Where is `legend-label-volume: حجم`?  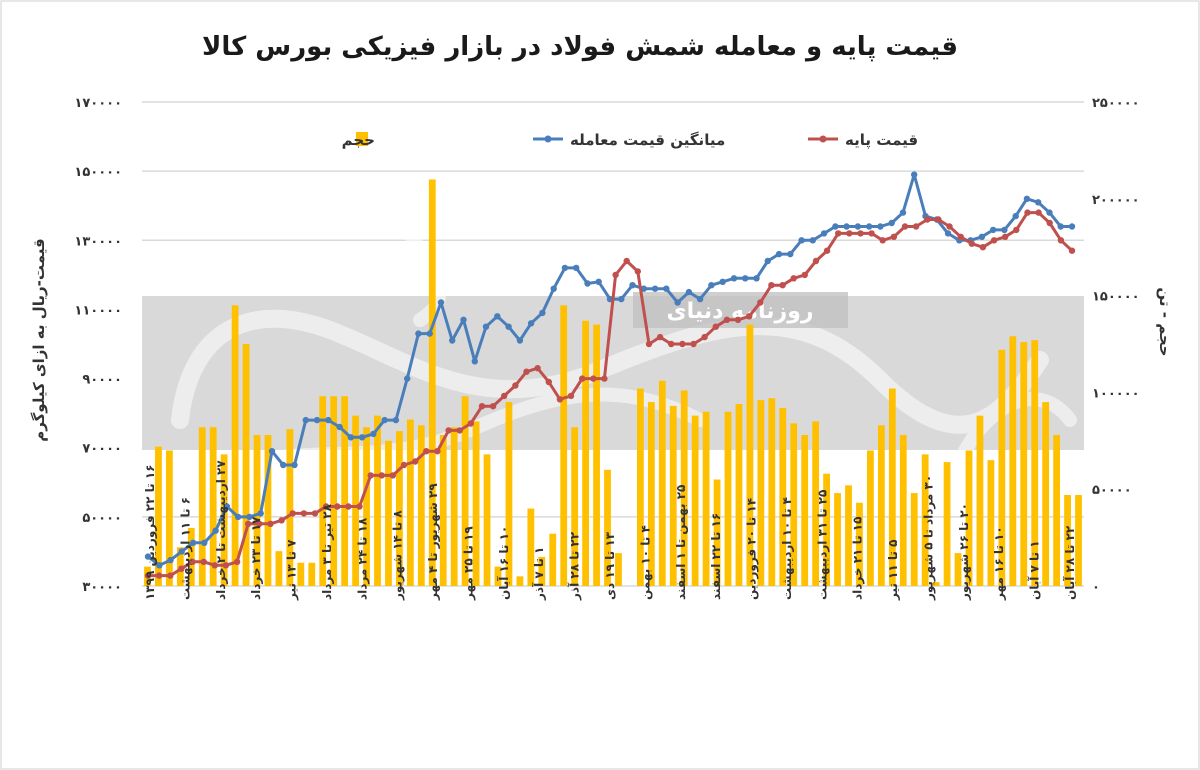
legend-label-volume: حجم is located at coordinates (358, 140).